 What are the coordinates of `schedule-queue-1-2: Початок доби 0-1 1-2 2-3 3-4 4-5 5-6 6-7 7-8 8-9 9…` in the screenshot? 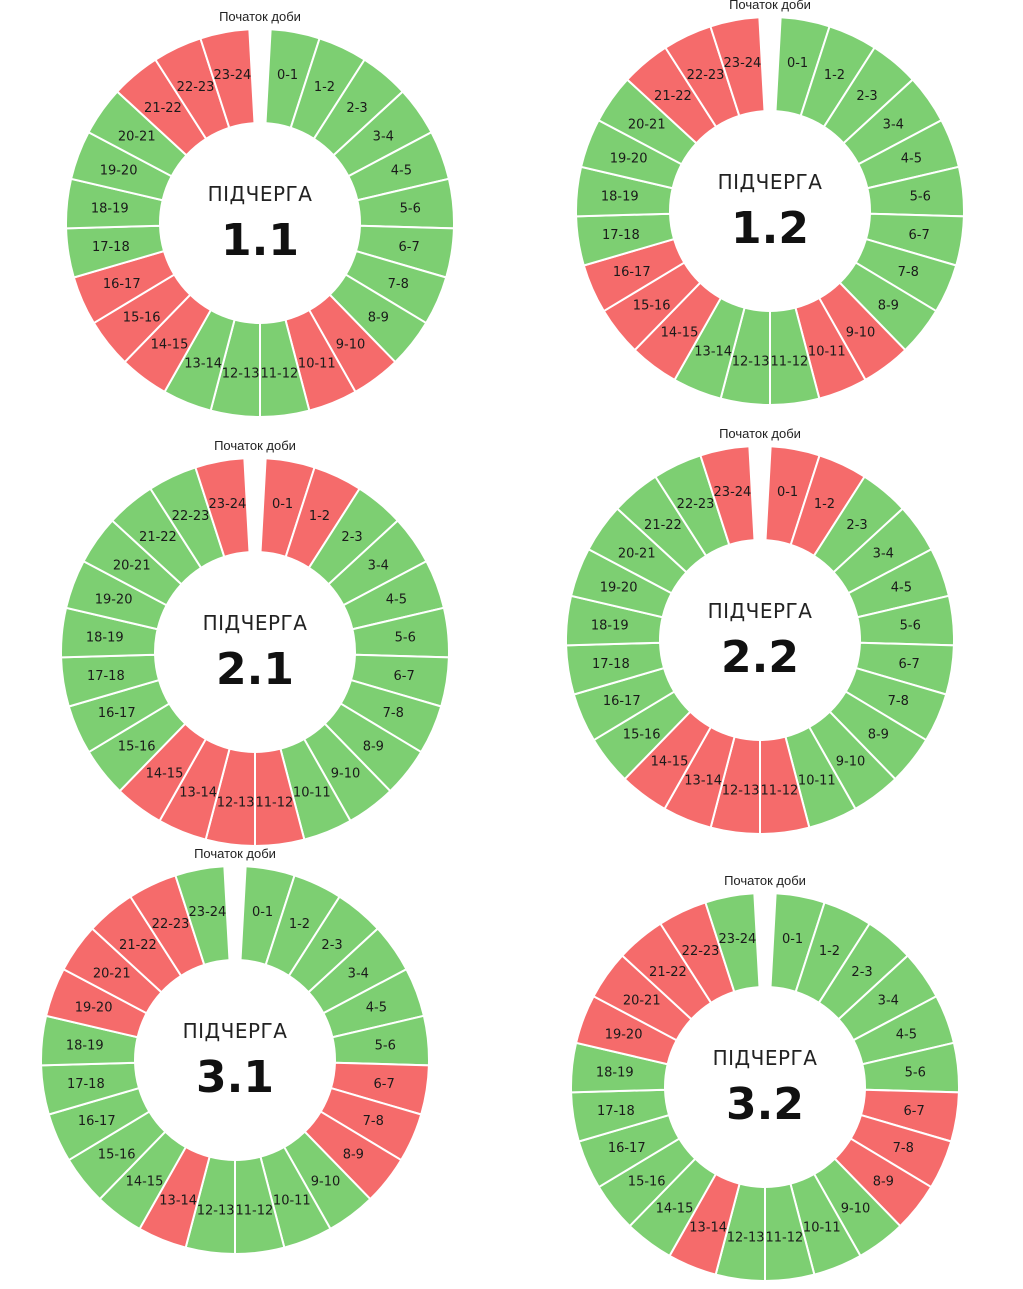 It's located at (770, 206).